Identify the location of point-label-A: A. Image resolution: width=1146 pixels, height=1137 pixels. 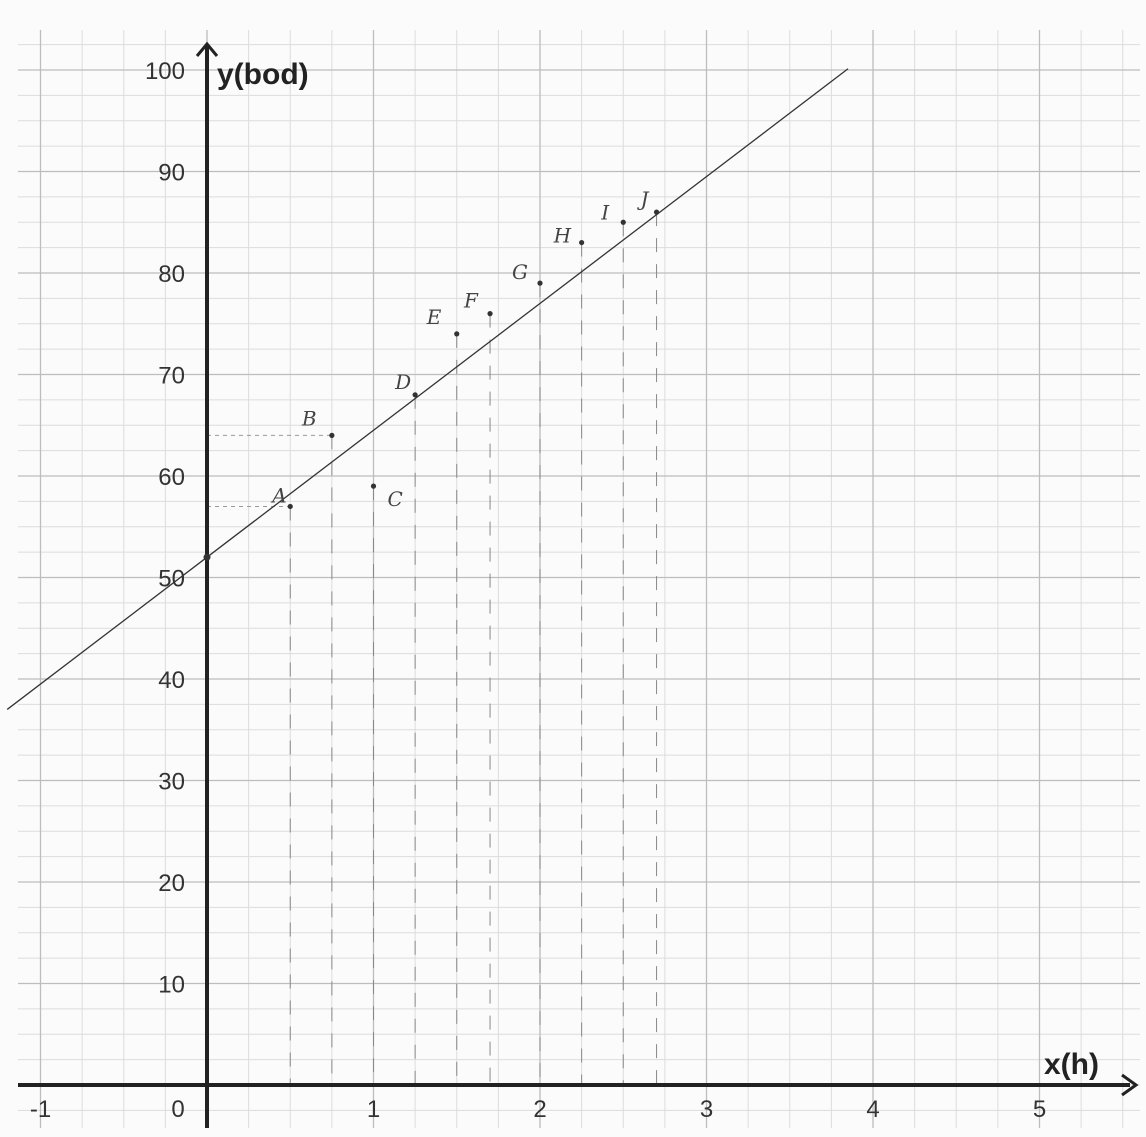
(278, 495).